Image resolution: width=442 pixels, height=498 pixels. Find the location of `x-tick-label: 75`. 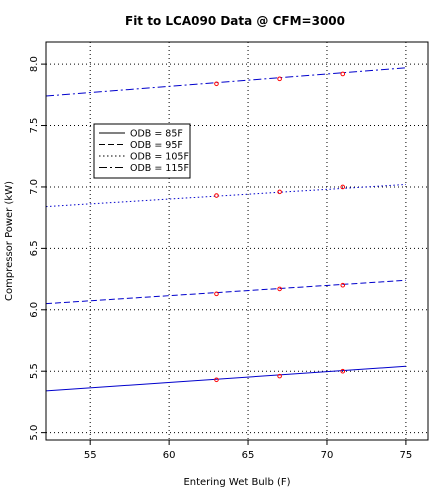

x-tick-label: 75 is located at coordinates (406, 455).